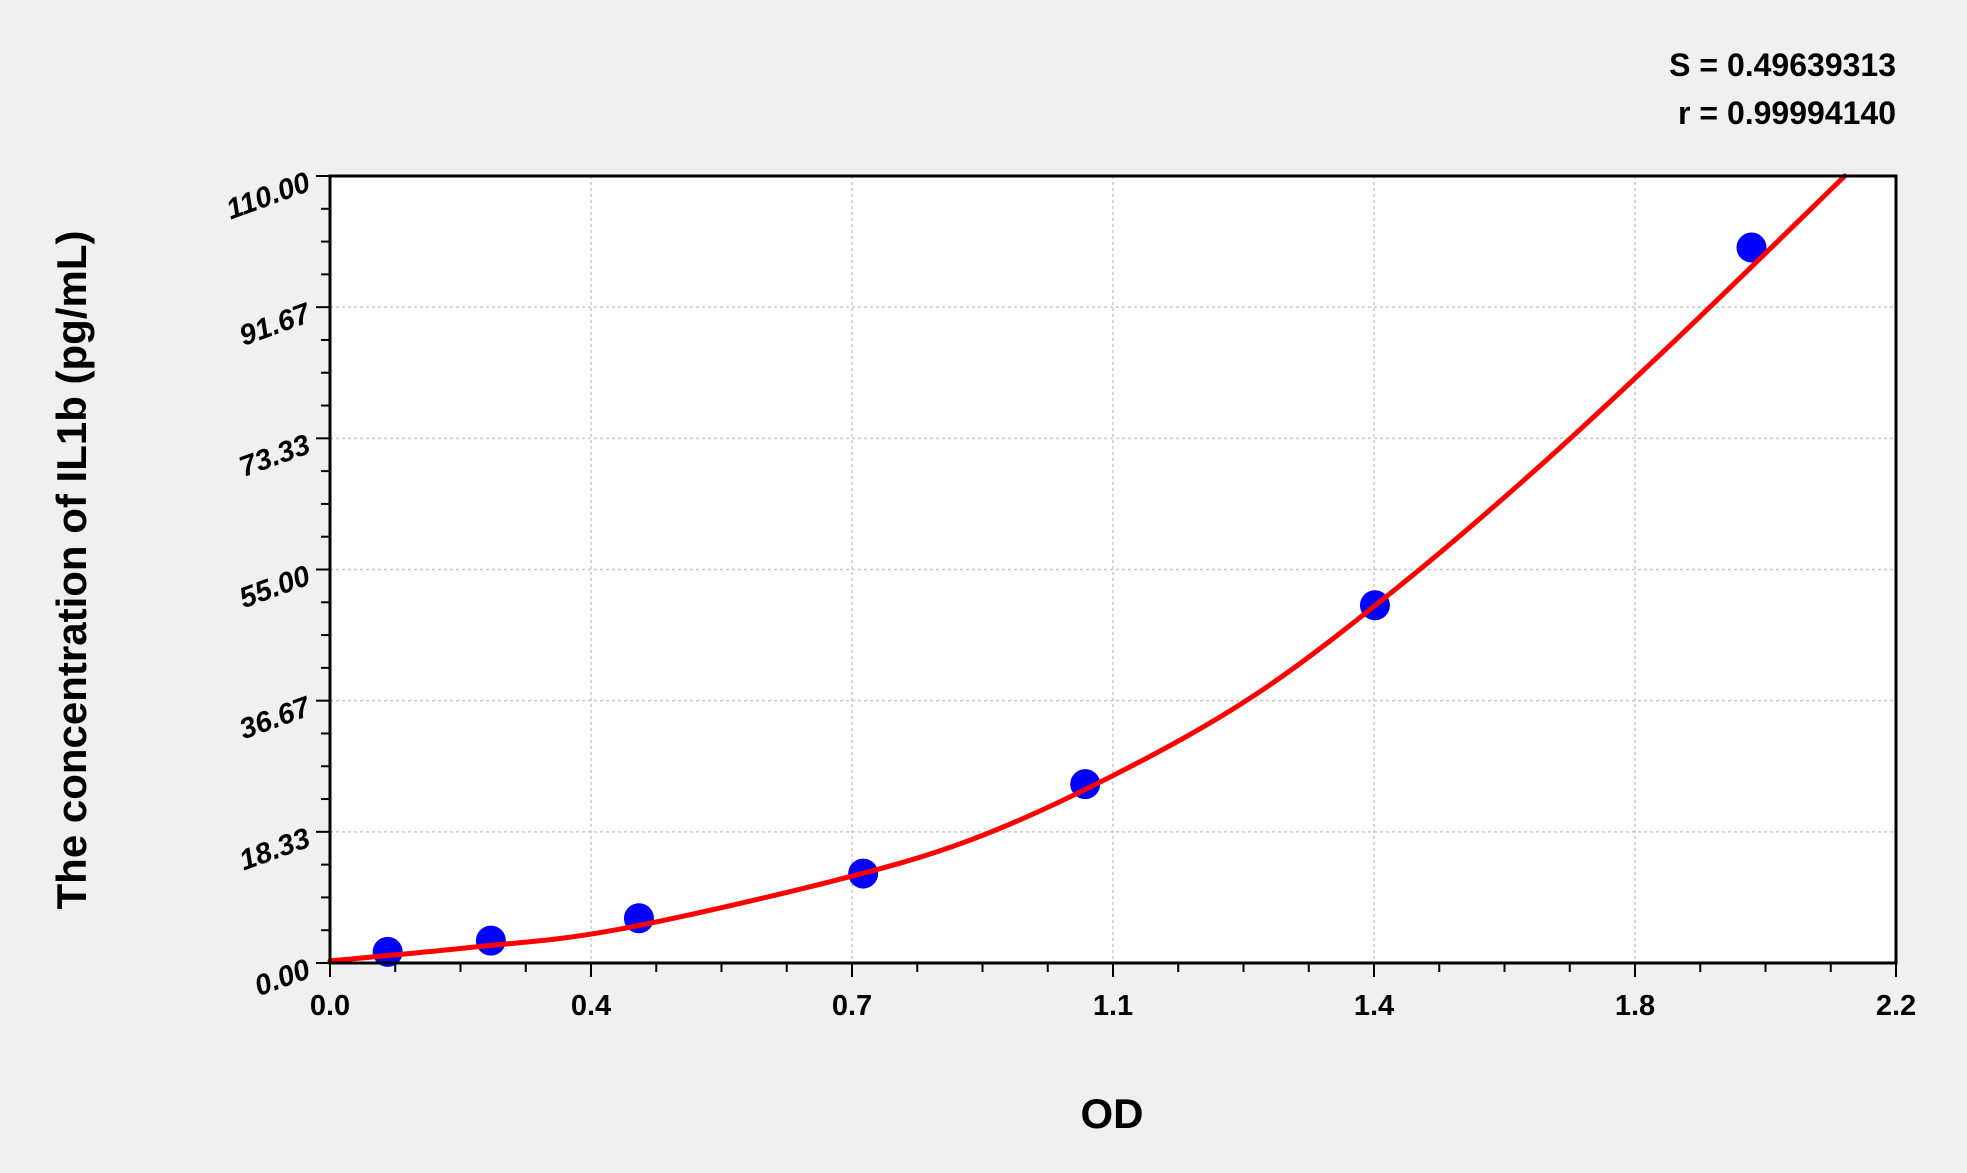 This screenshot has height=1173, width=1967. I want to click on x-tick-labels: 0.0 0.4 0.7 1.1 1.4 1.8 2.2, so click(1113, 1006).